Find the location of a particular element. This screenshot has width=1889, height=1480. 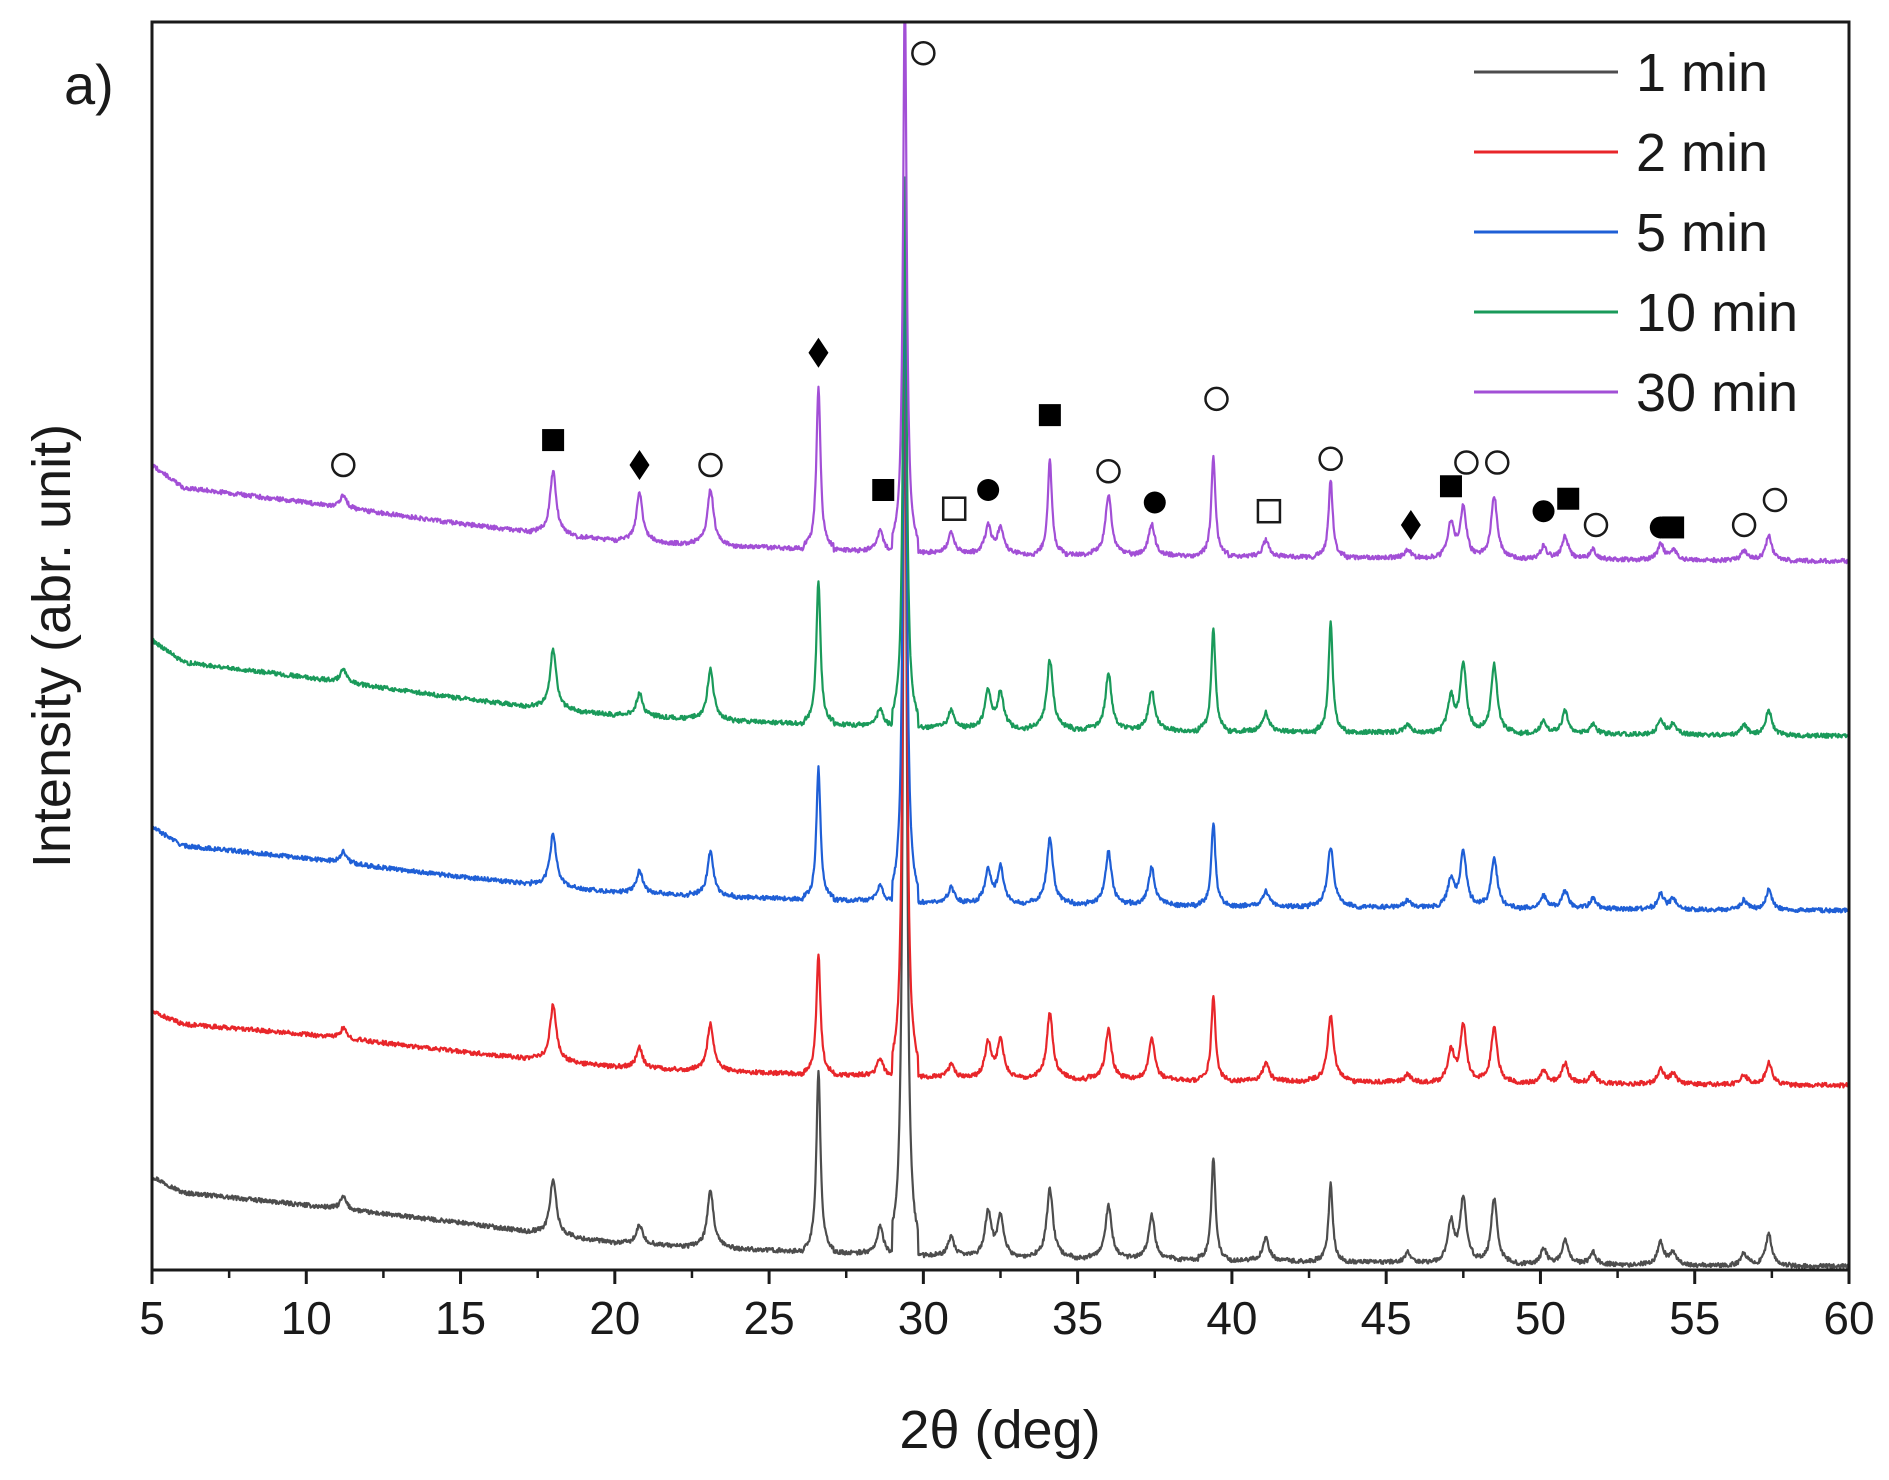

x-tick-label: 30 is located at coordinates (923, 1318).